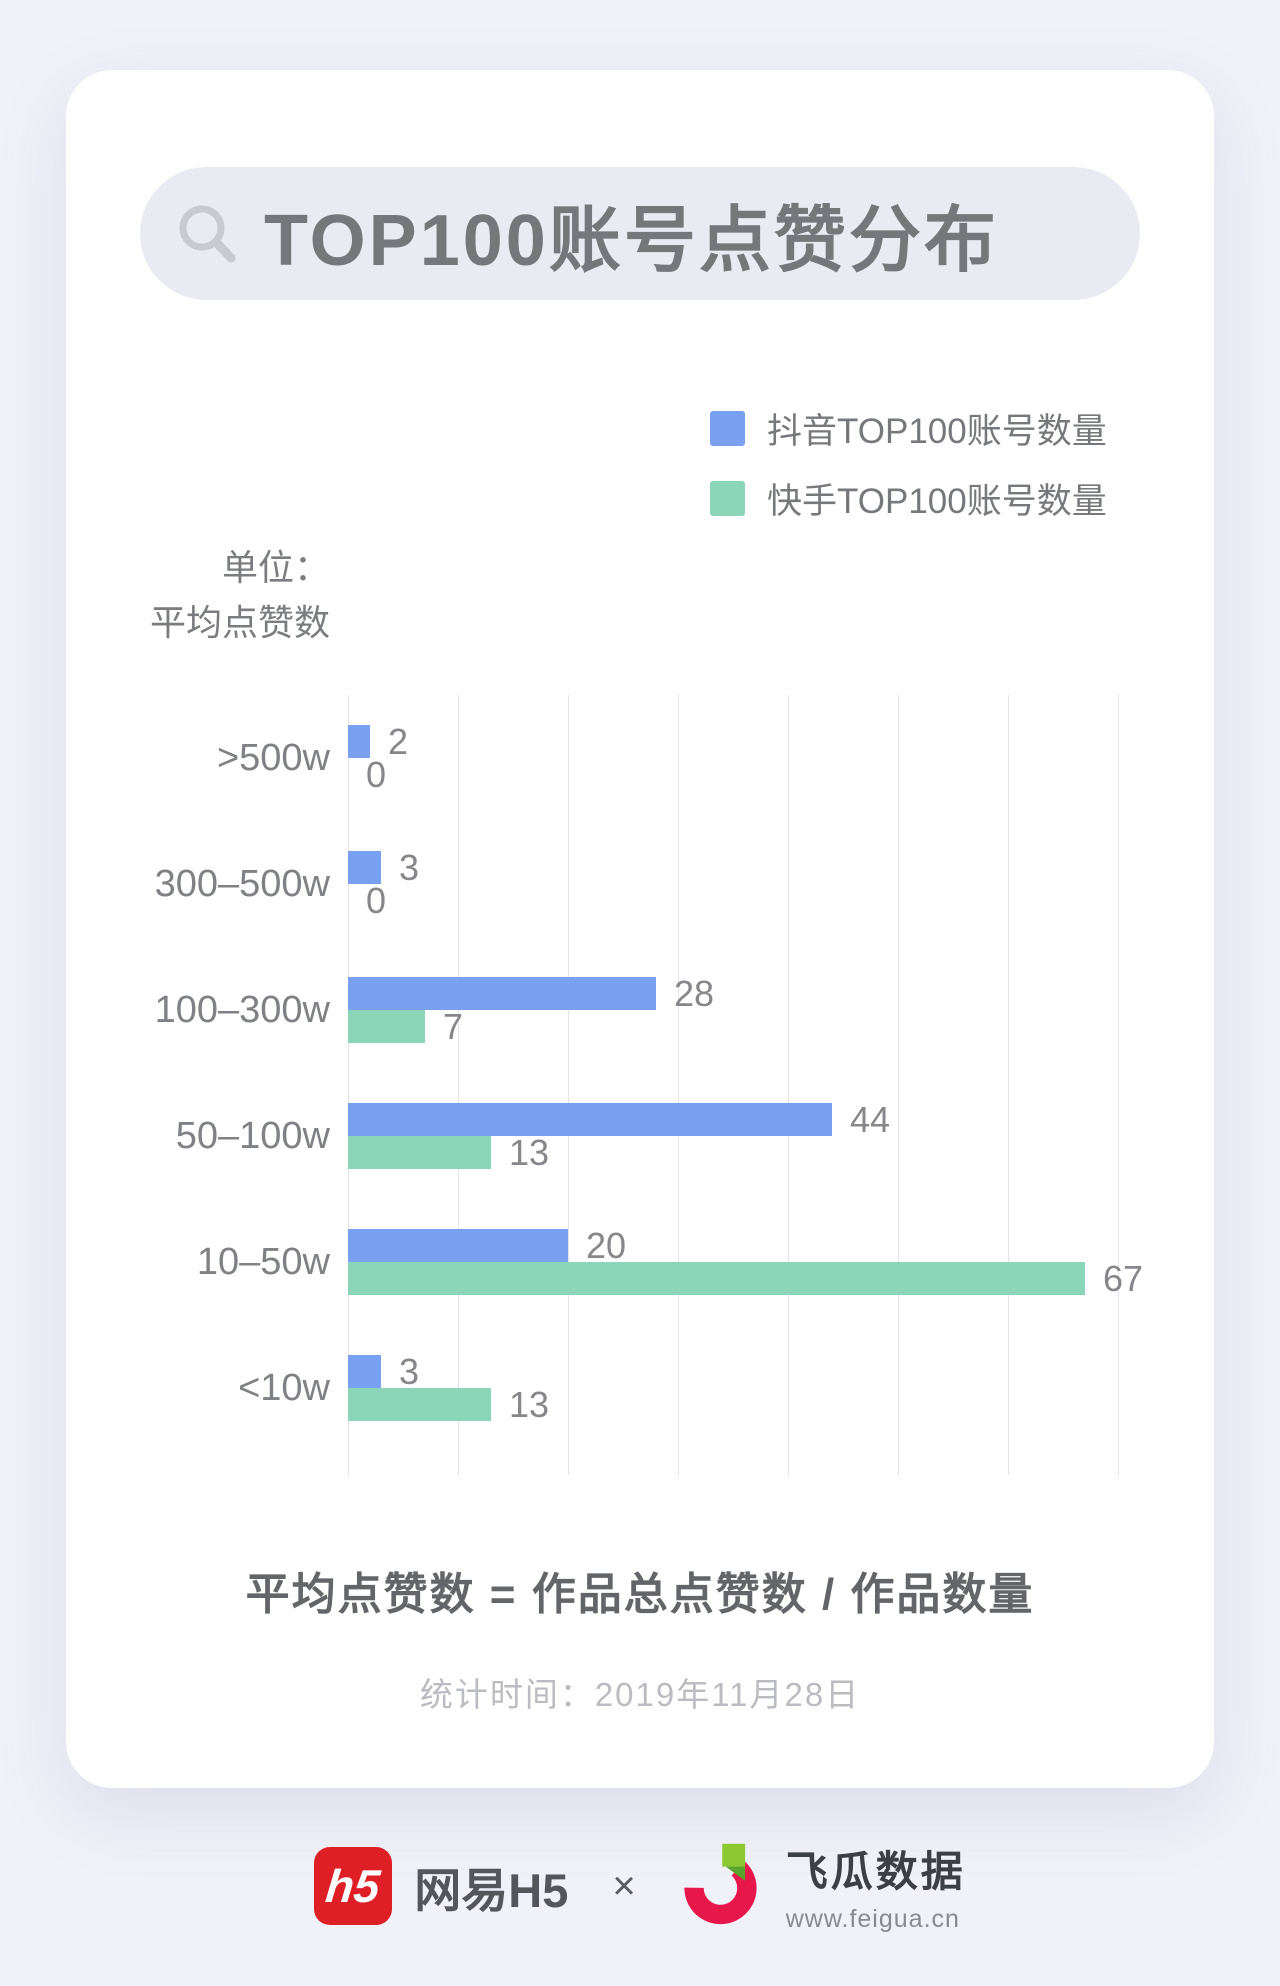 Image resolution: width=1280 pixels, height=1986 pixels. I want to click on netease-h5-logo-text: h5, so click(353, 1886).